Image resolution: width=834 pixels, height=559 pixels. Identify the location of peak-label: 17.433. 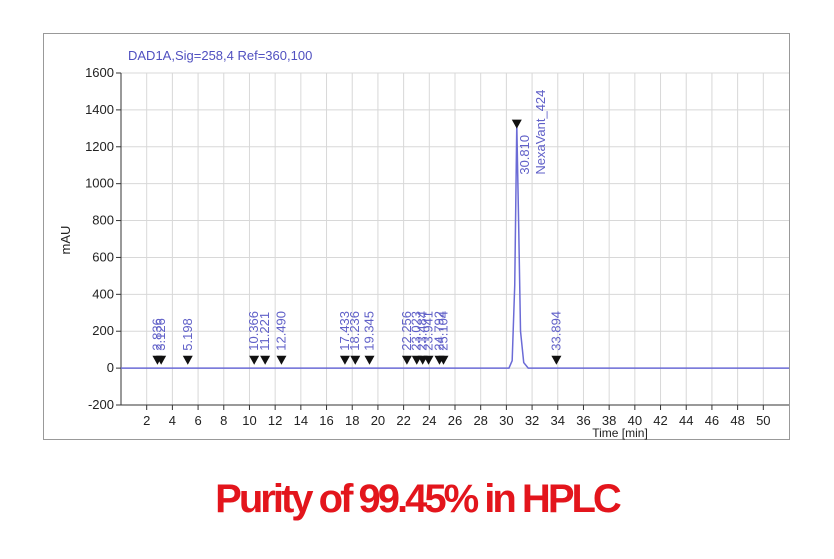
(344, 331).